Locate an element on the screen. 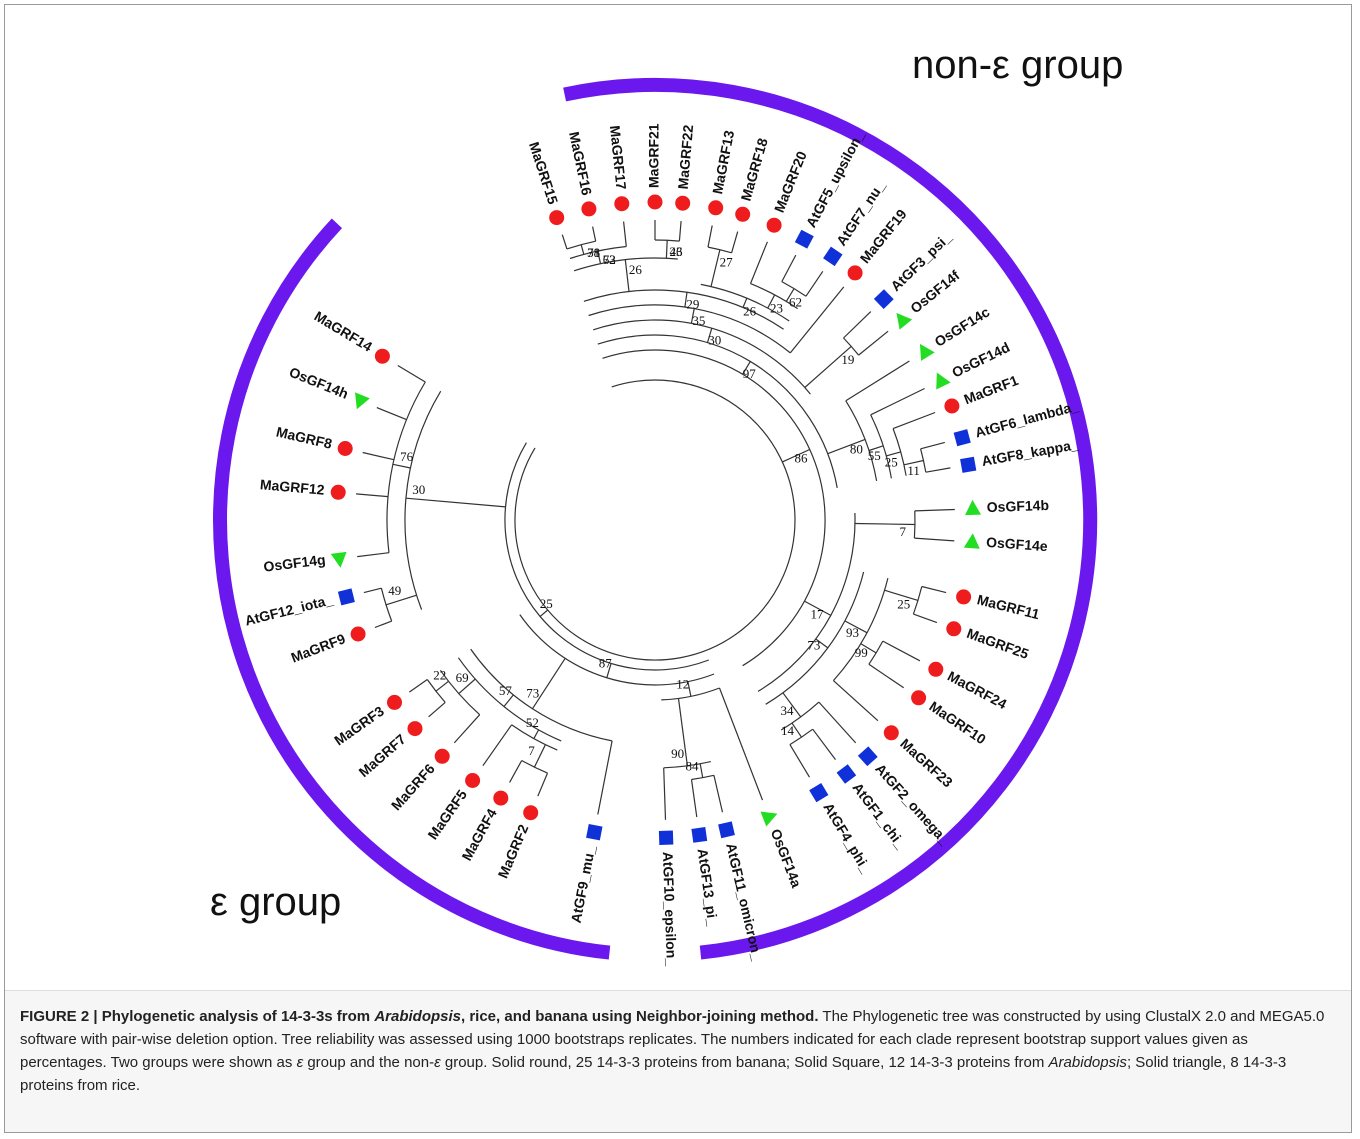 The image size is (1360, 1139). caption-epsilon-1: ε is located at coordinates (300, 1062).